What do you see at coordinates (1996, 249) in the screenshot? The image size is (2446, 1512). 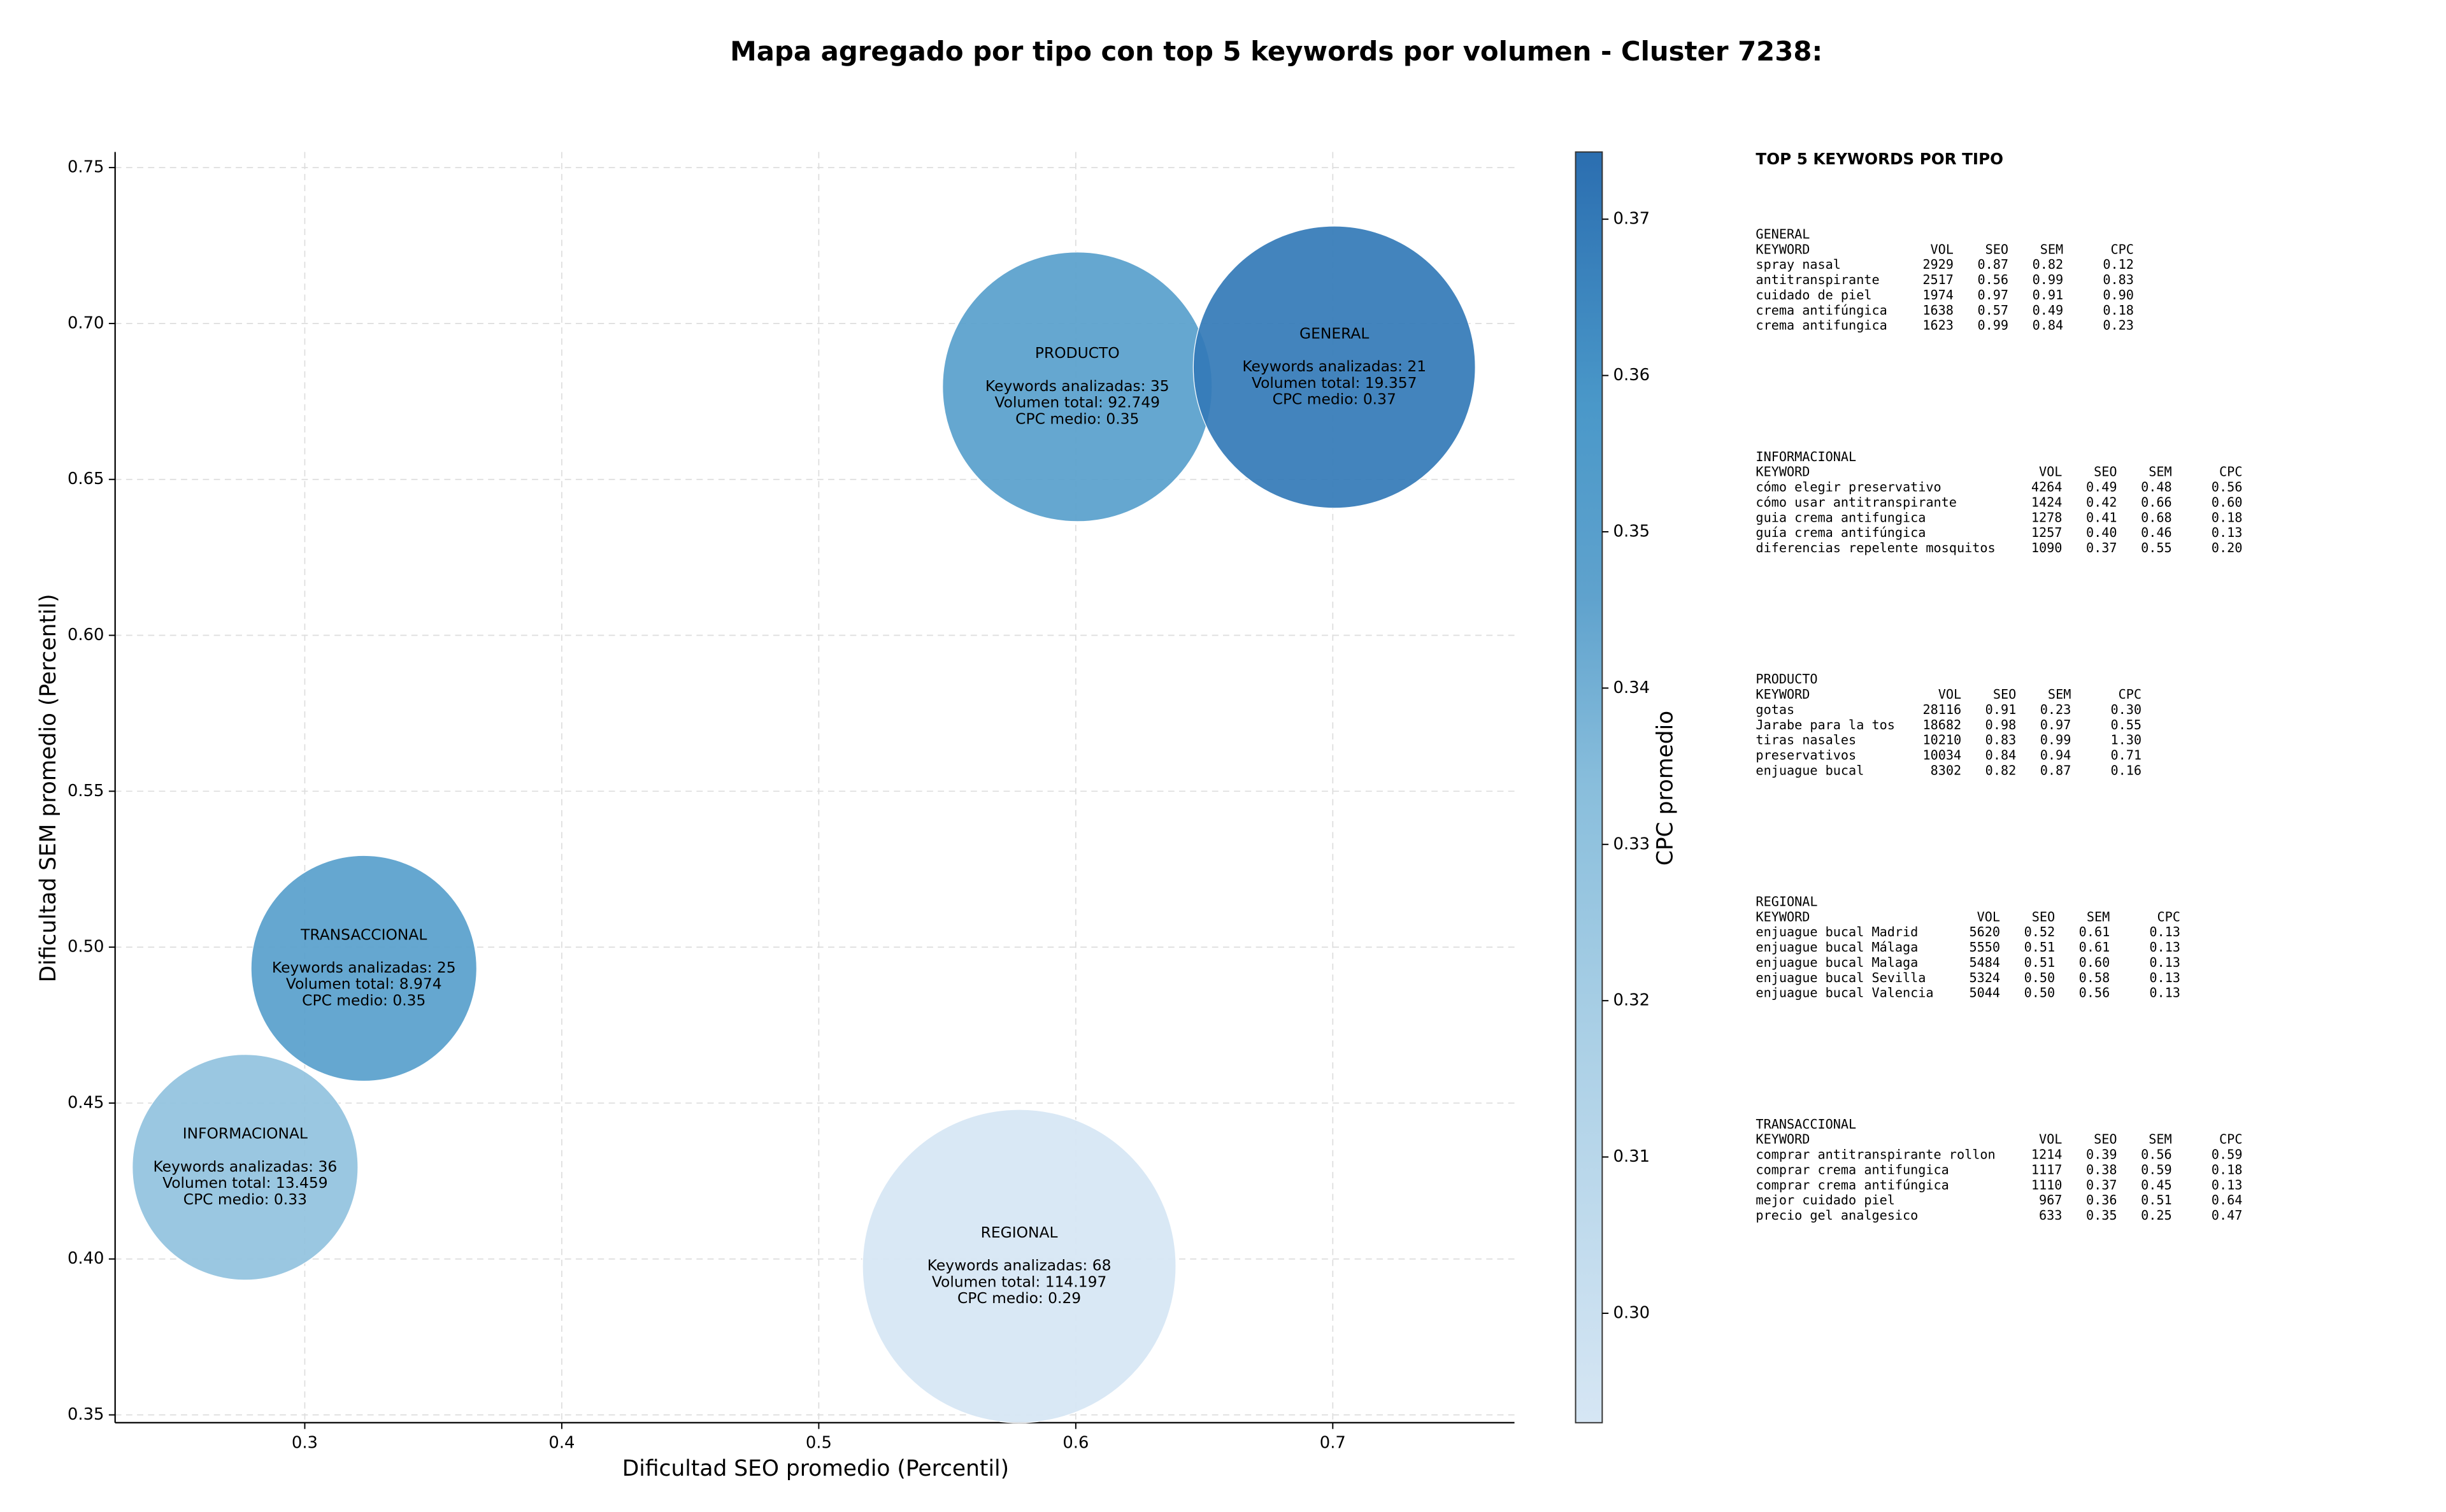 I see `table-header: SEO` at bounding box center [1996, 249].